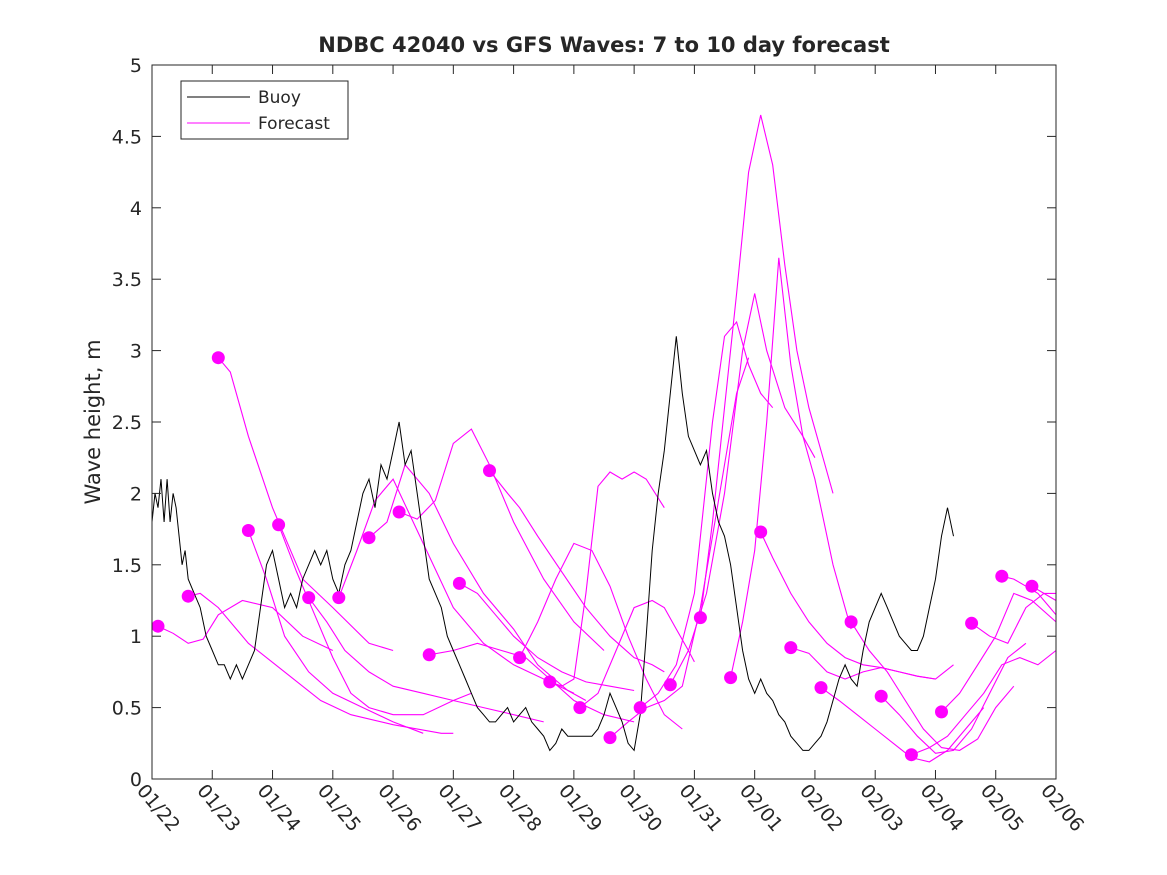 The width and height of the screenshot is (1167, 875). What do you see at coordinates (127, 280) in the screenshot?
I see `y-tick-label-7: 3.5` at bounding box center [127, 280].